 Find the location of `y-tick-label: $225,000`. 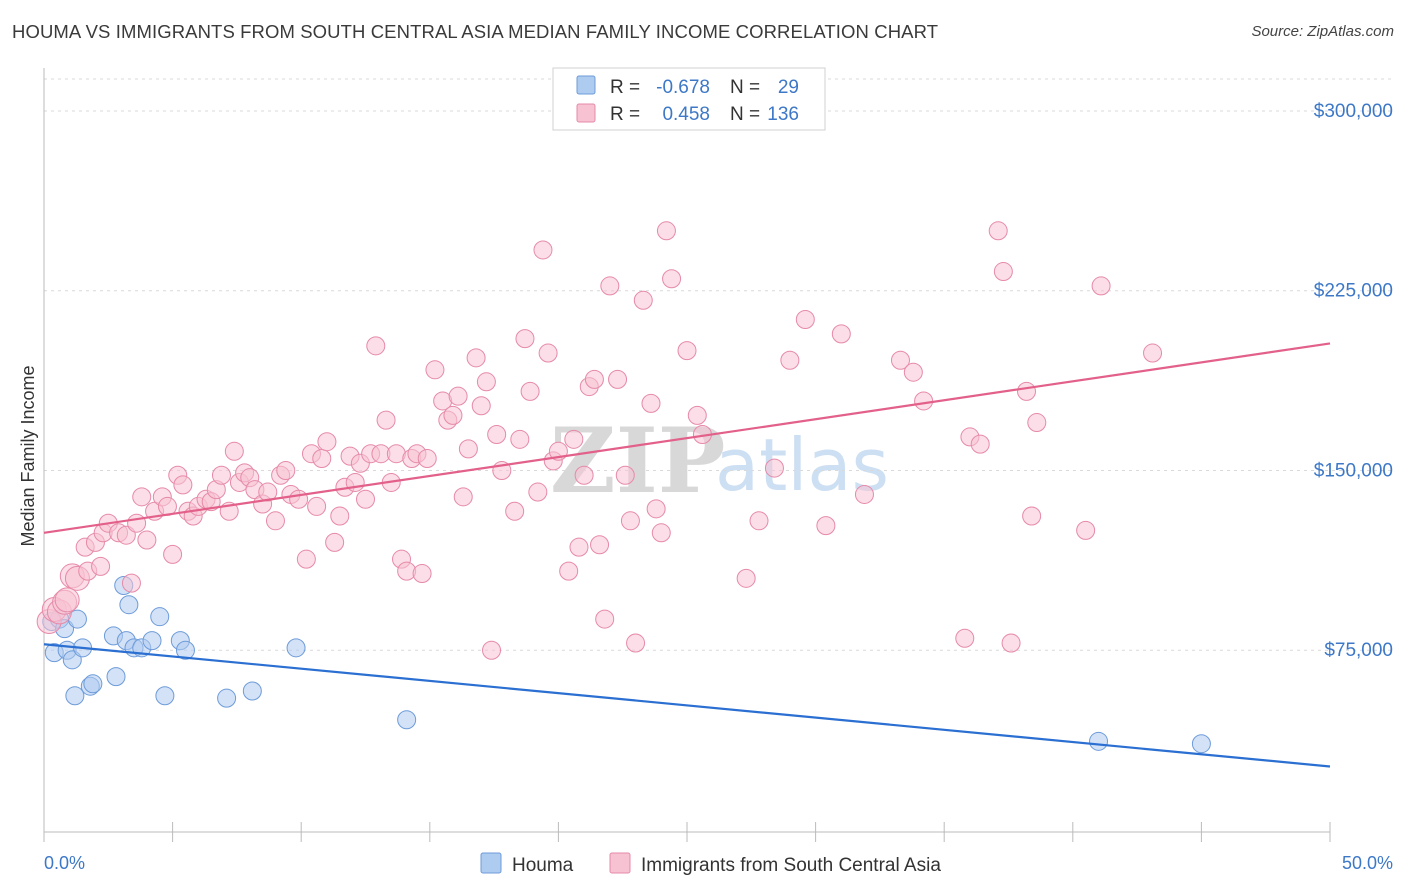

y-tick-label: $225,000 is located at coordinates (1353, 291).